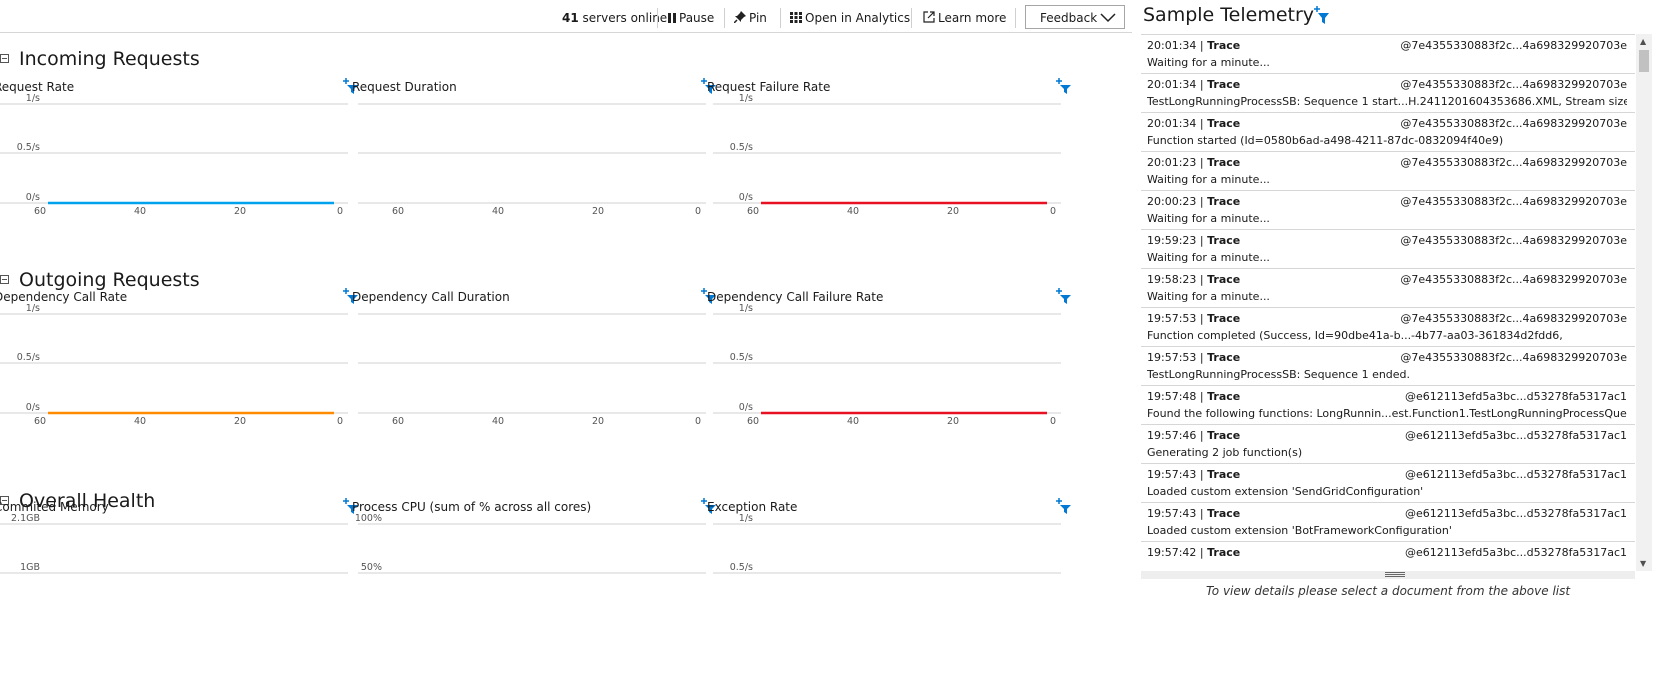 The height and width of the screenshot is (675, 1654). I want to click on y-tick-label: 100%, so click(368, 518).